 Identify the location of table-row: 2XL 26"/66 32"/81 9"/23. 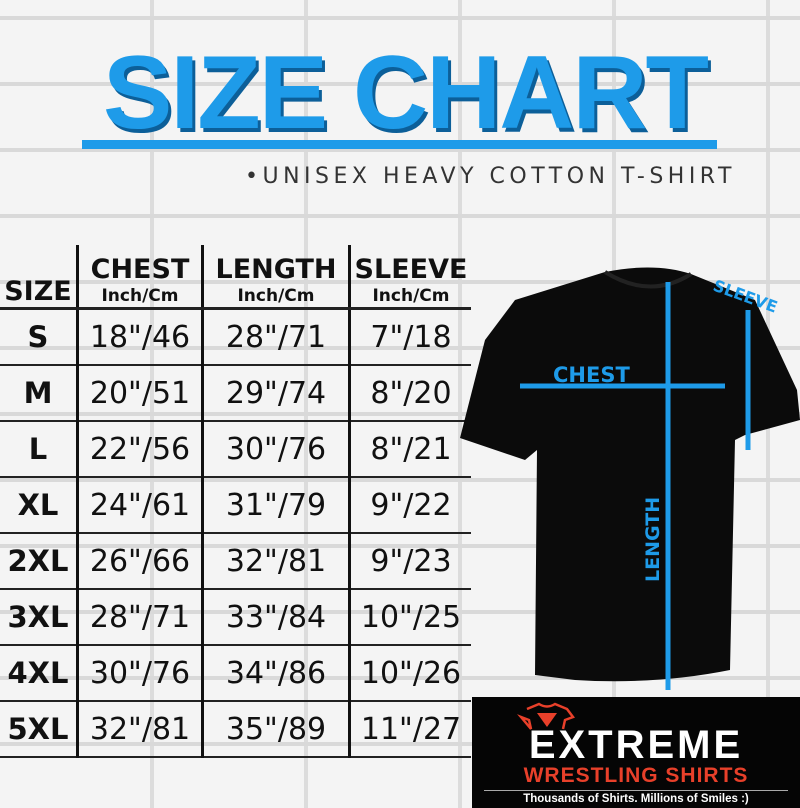
(235, 561).